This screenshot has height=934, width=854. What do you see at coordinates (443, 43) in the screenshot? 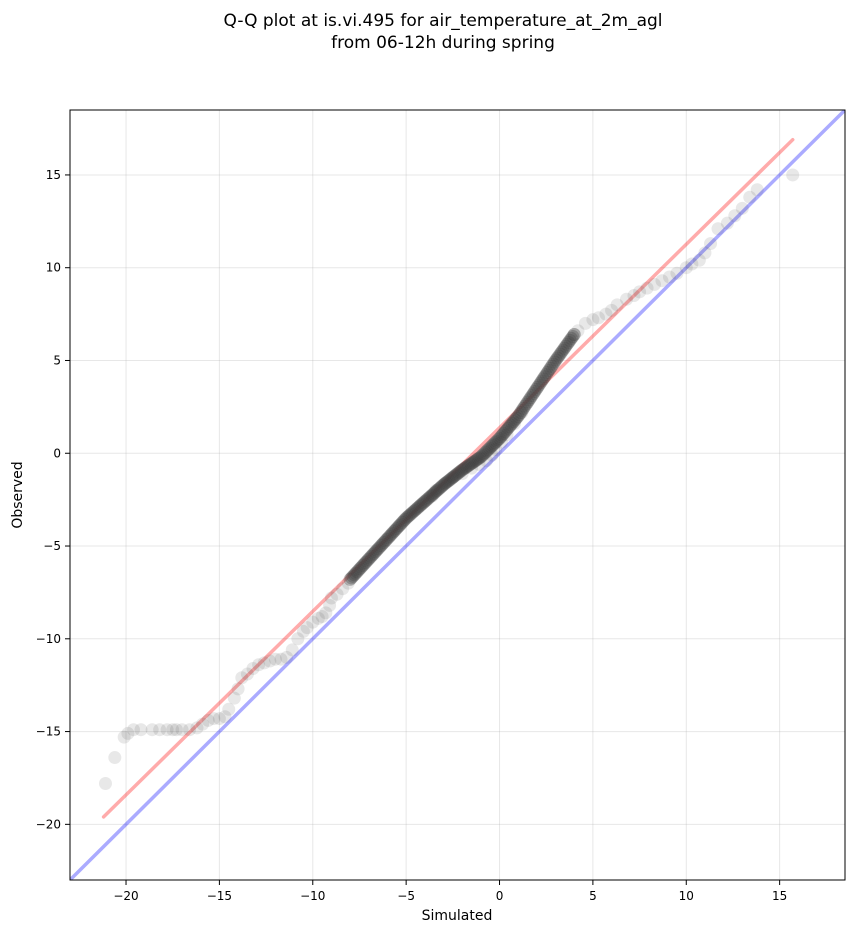
I see `chart-title-line2: from 06-12h during spring` at bounding box center [443, 43].